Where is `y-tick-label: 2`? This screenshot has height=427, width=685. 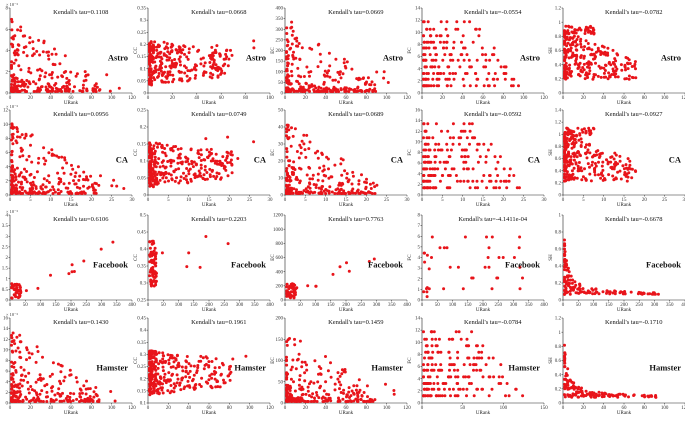
y-tick-label: 2 is located at coordinates (419, 279).